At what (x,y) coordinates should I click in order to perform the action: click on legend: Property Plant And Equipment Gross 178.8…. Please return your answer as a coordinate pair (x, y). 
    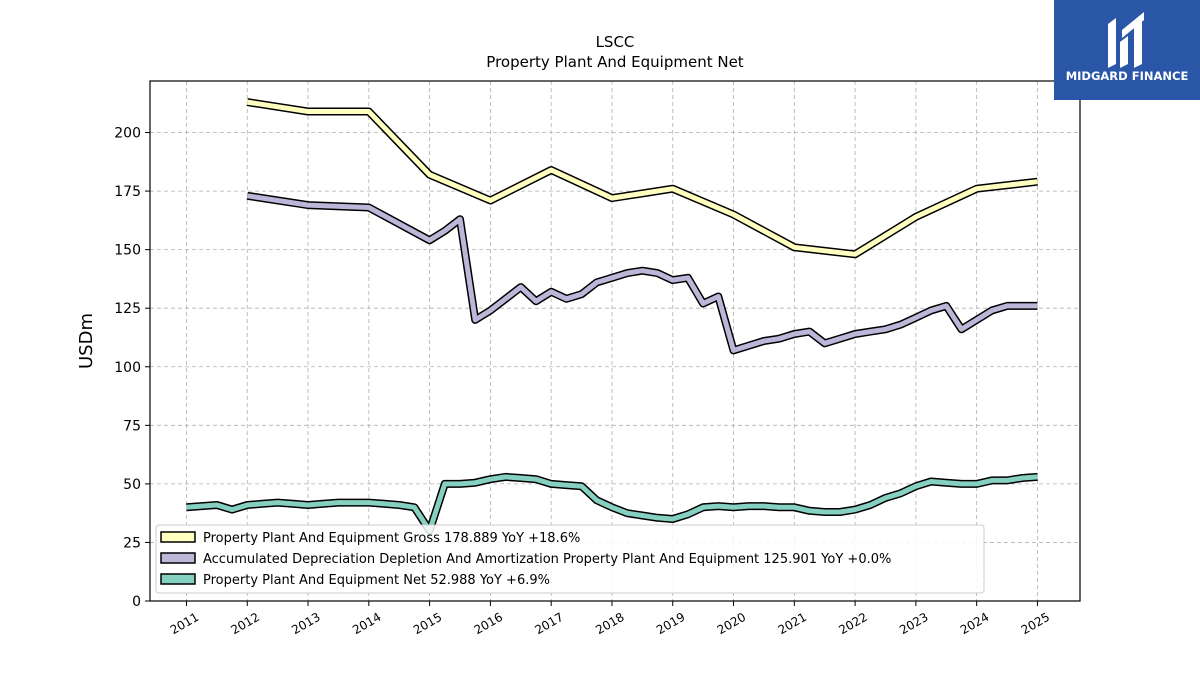
    Looking at the image, I should click on (570, 559).